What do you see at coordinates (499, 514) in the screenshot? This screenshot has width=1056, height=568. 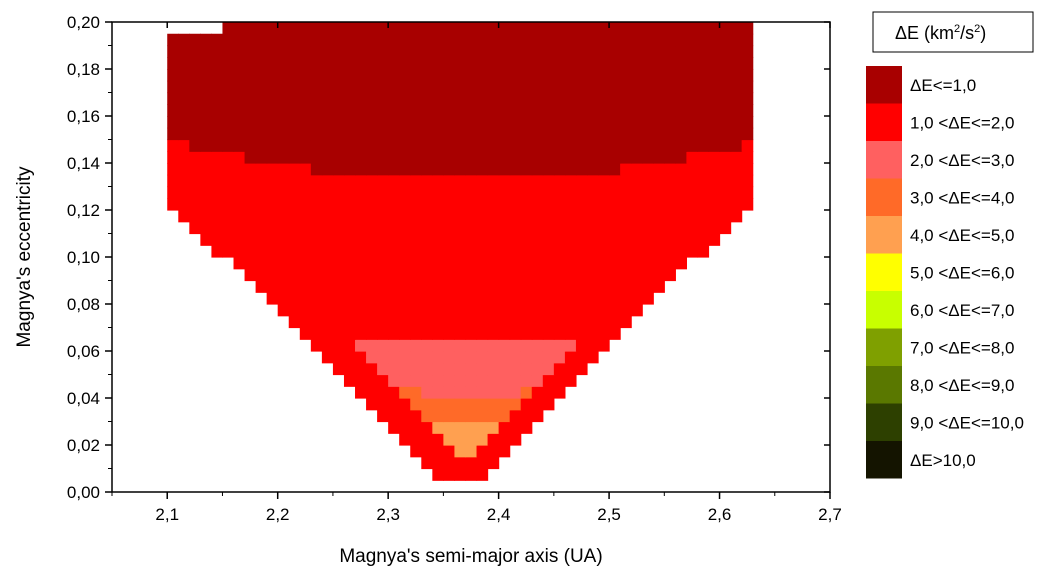 I see `x-tick-label: 2,4` at bounding box center [499, 514].